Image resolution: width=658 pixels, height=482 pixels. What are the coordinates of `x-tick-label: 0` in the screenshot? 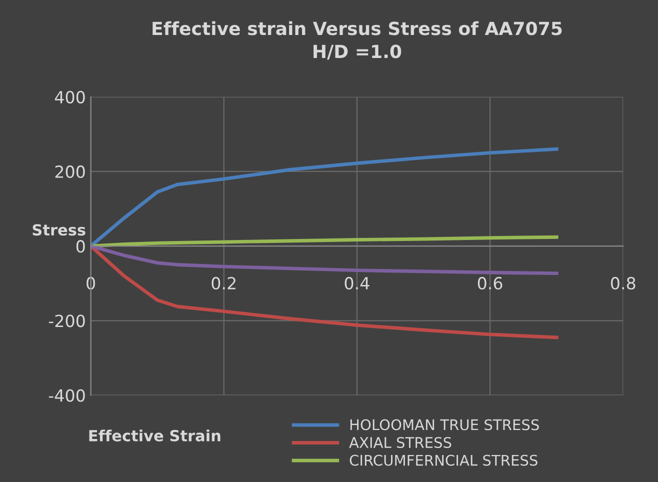 It's located at (90, 283).